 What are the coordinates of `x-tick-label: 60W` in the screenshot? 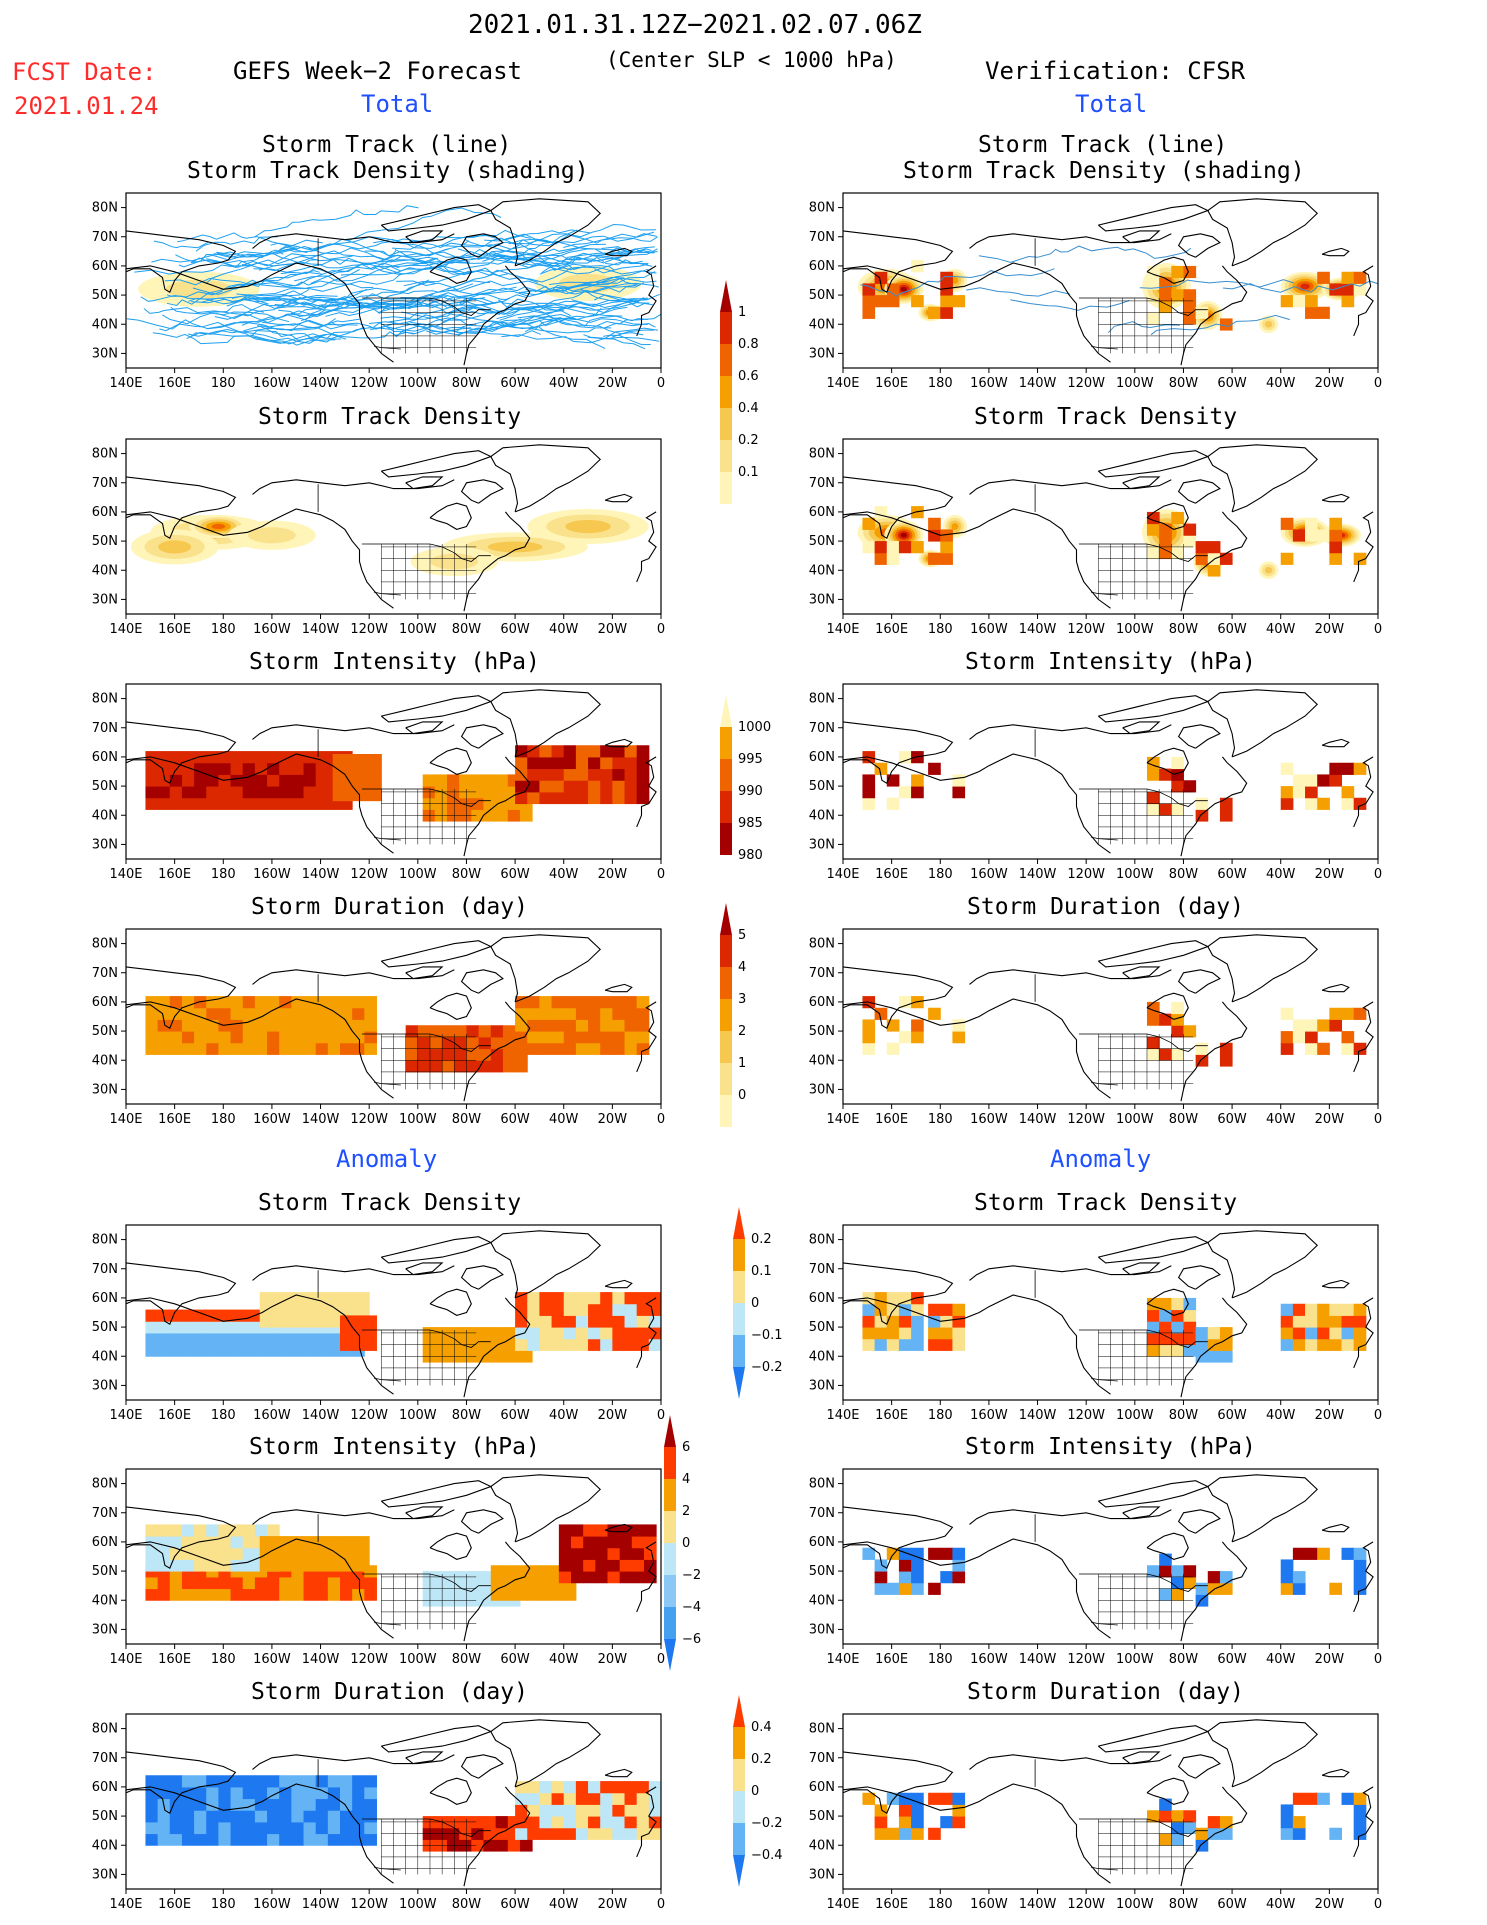 It's located at (1232, 1659).